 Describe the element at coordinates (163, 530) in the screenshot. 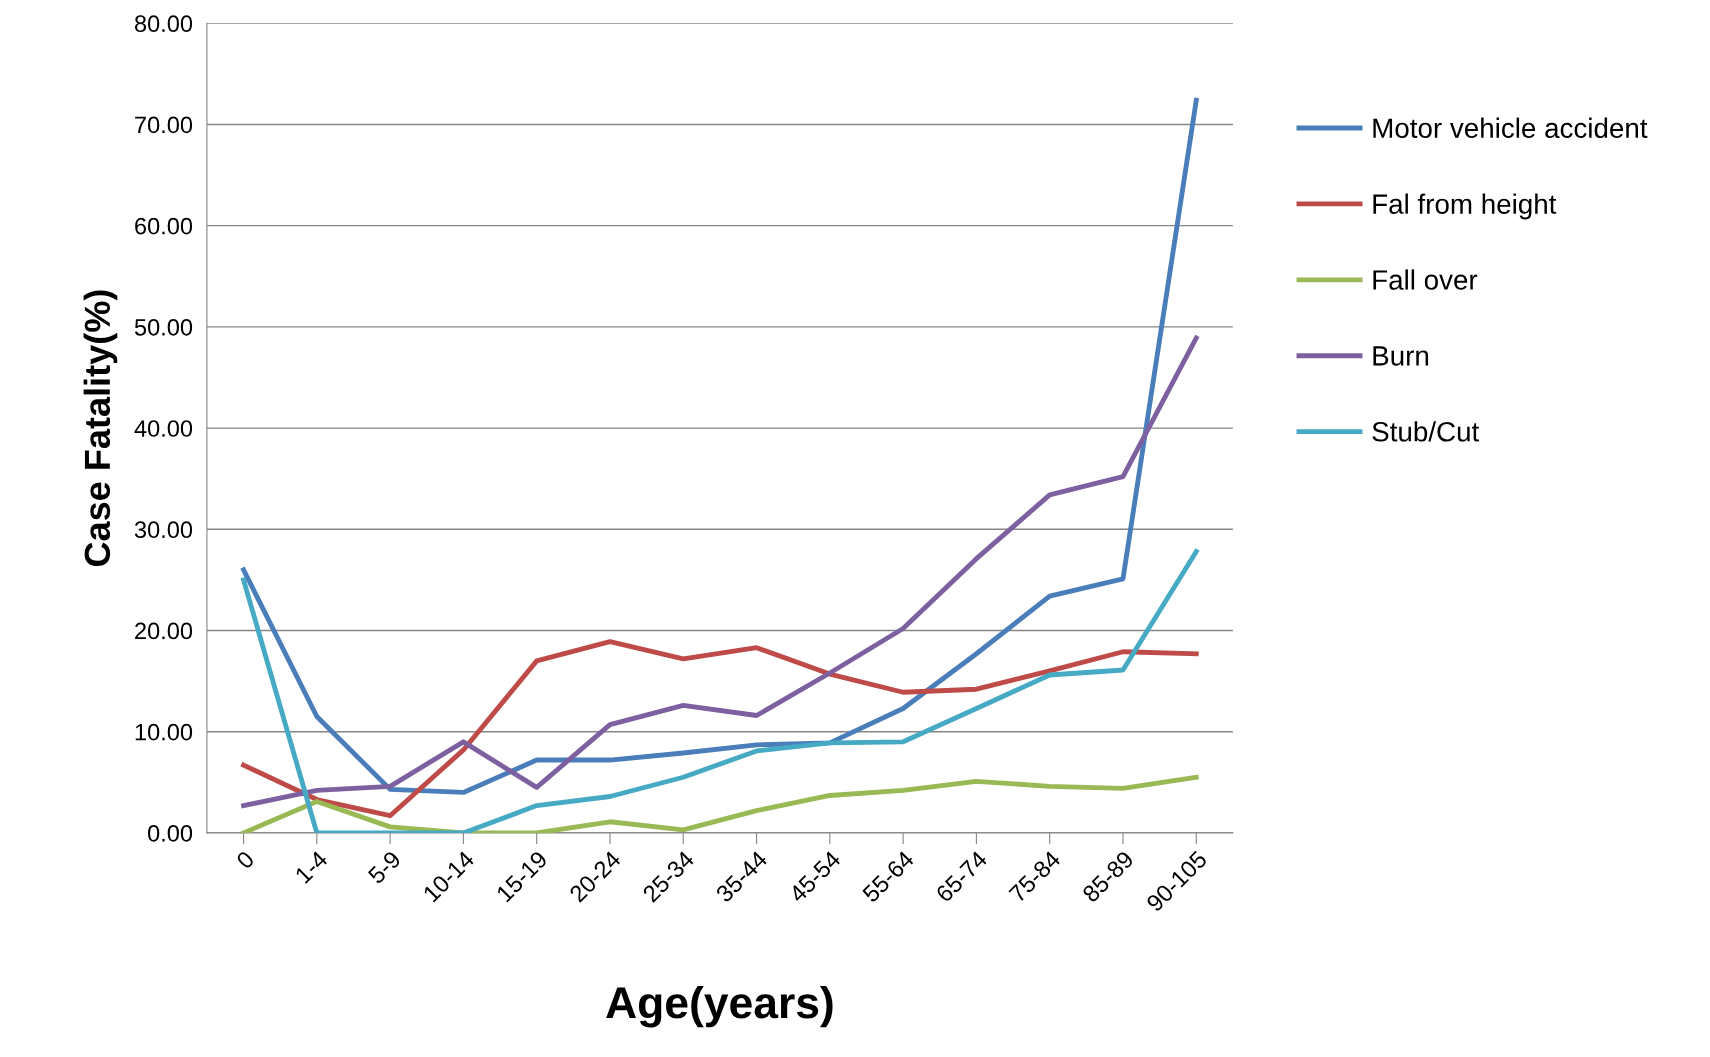

I see `y-tick-label: 30.00` at that location.